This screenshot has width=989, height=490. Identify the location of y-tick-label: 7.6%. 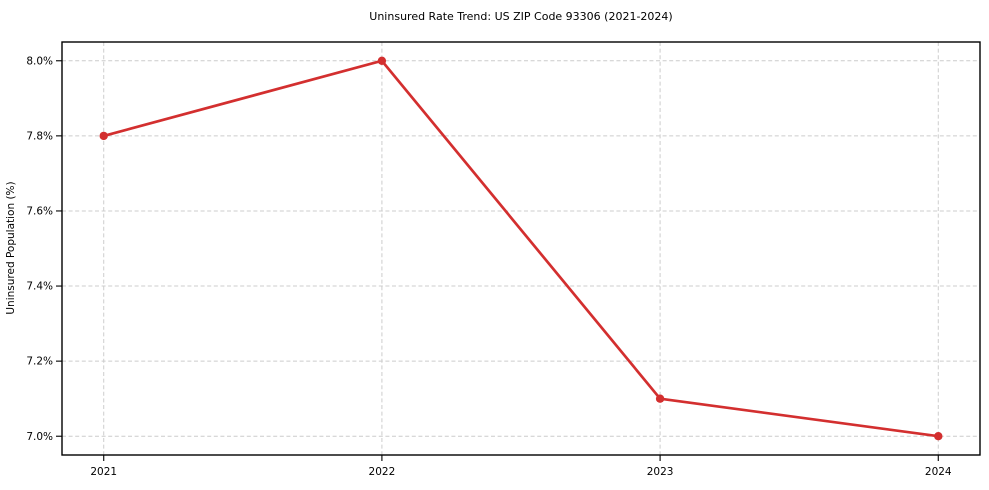
(39, 212).